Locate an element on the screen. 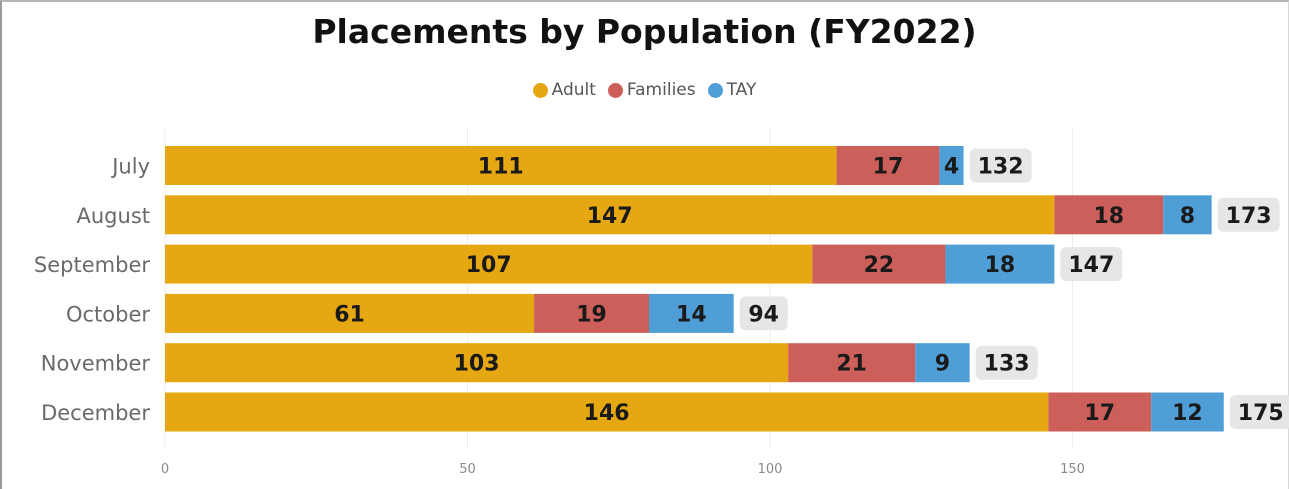 The width and height of the screenshot is (1289, 489). bar-families-august is located at coordinates (1109, 215).